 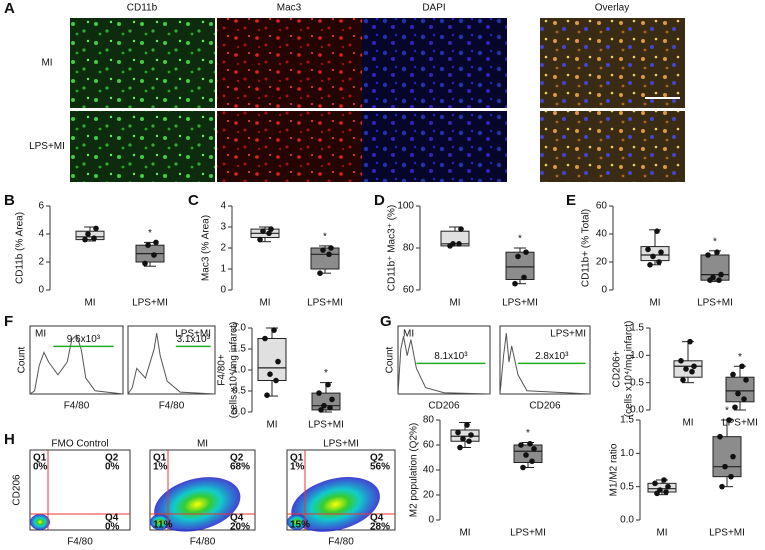 I want to click on panel-letter: G, so click(x=386, y=321).